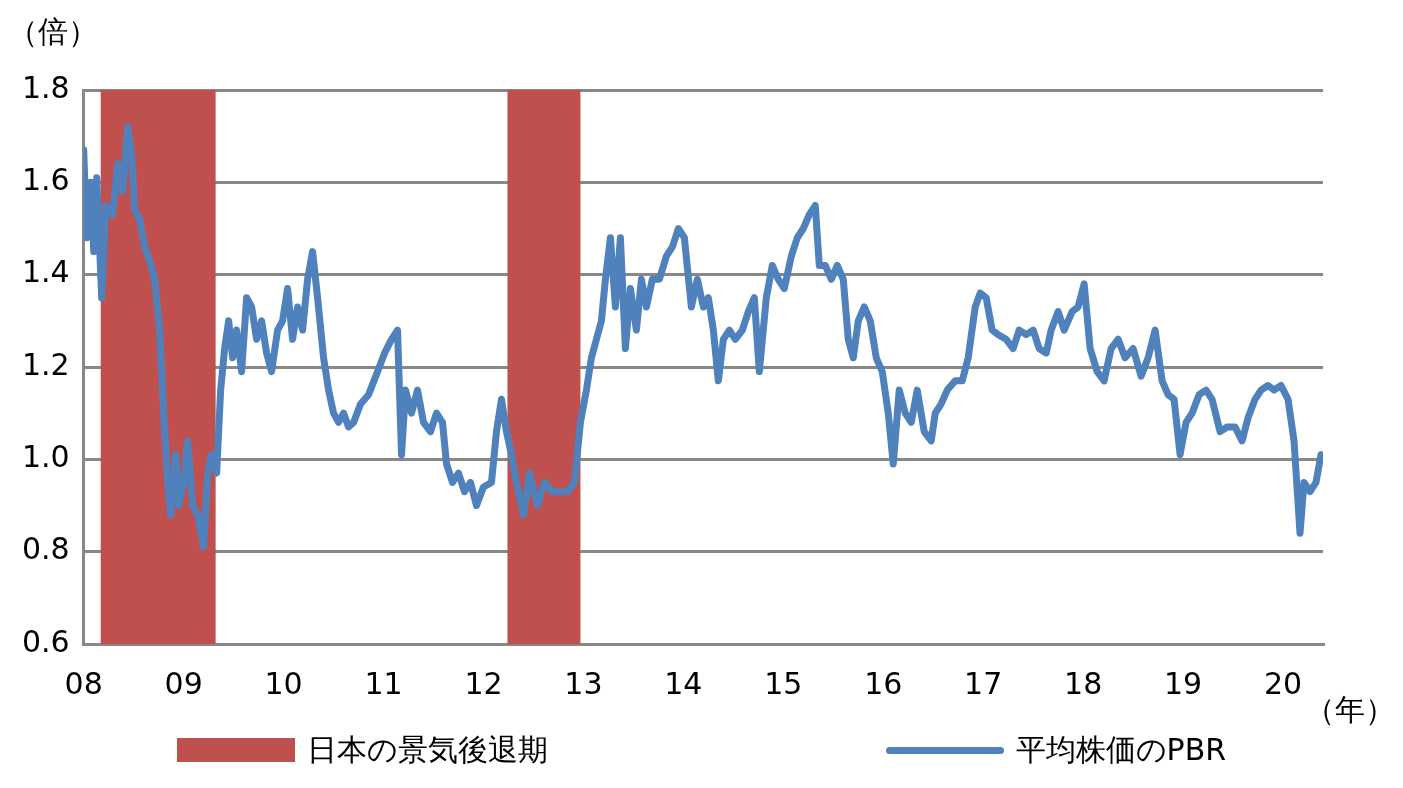  What do you see at coordinates (1350, 710) in the screenshot?
I see `x-axis-title: （年）` at bounding box center [1350, 710].